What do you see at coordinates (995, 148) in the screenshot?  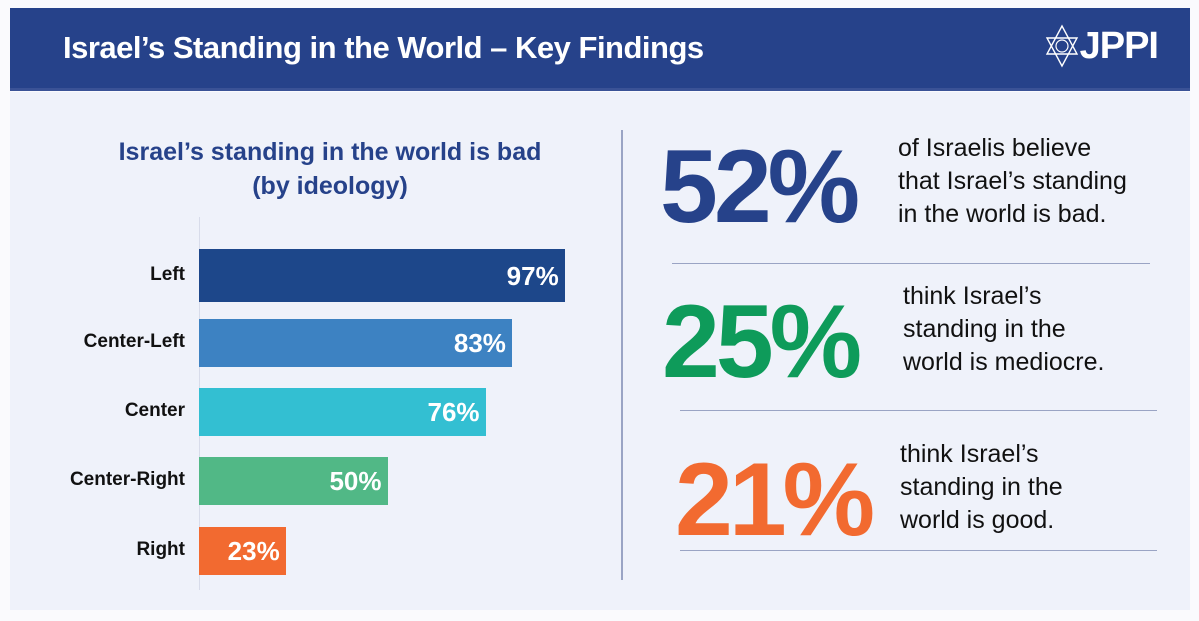 I see `finding-line: of Israelis believe` at bounding box center [995, 148].